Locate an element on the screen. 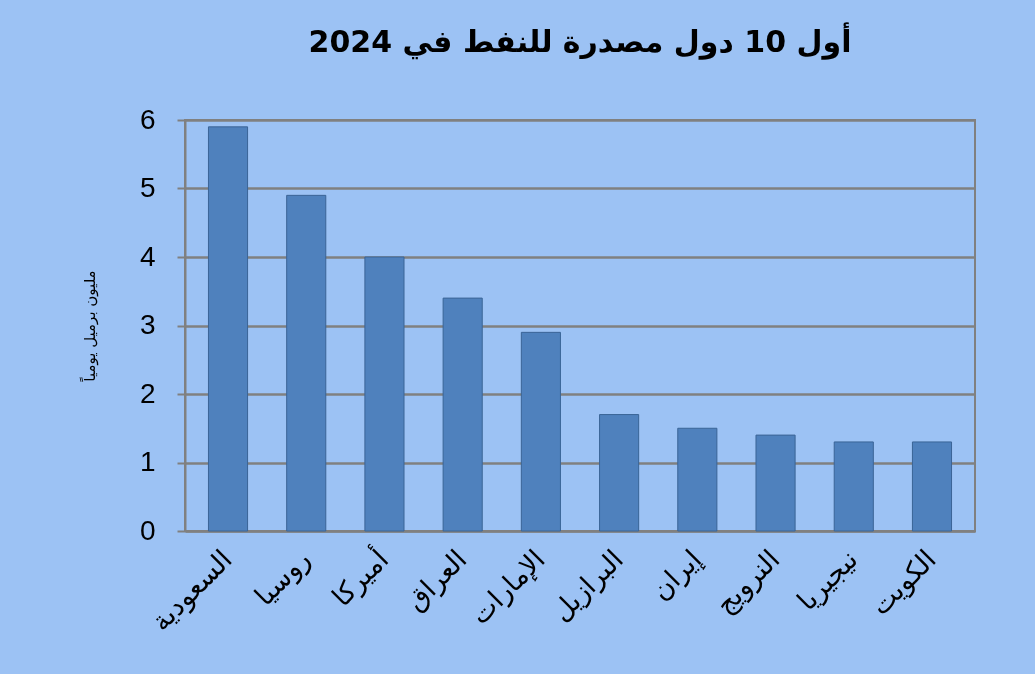 This screenshot has width=1035, height=674. y-tick-label: 3 is located at coordinates (147, 324).